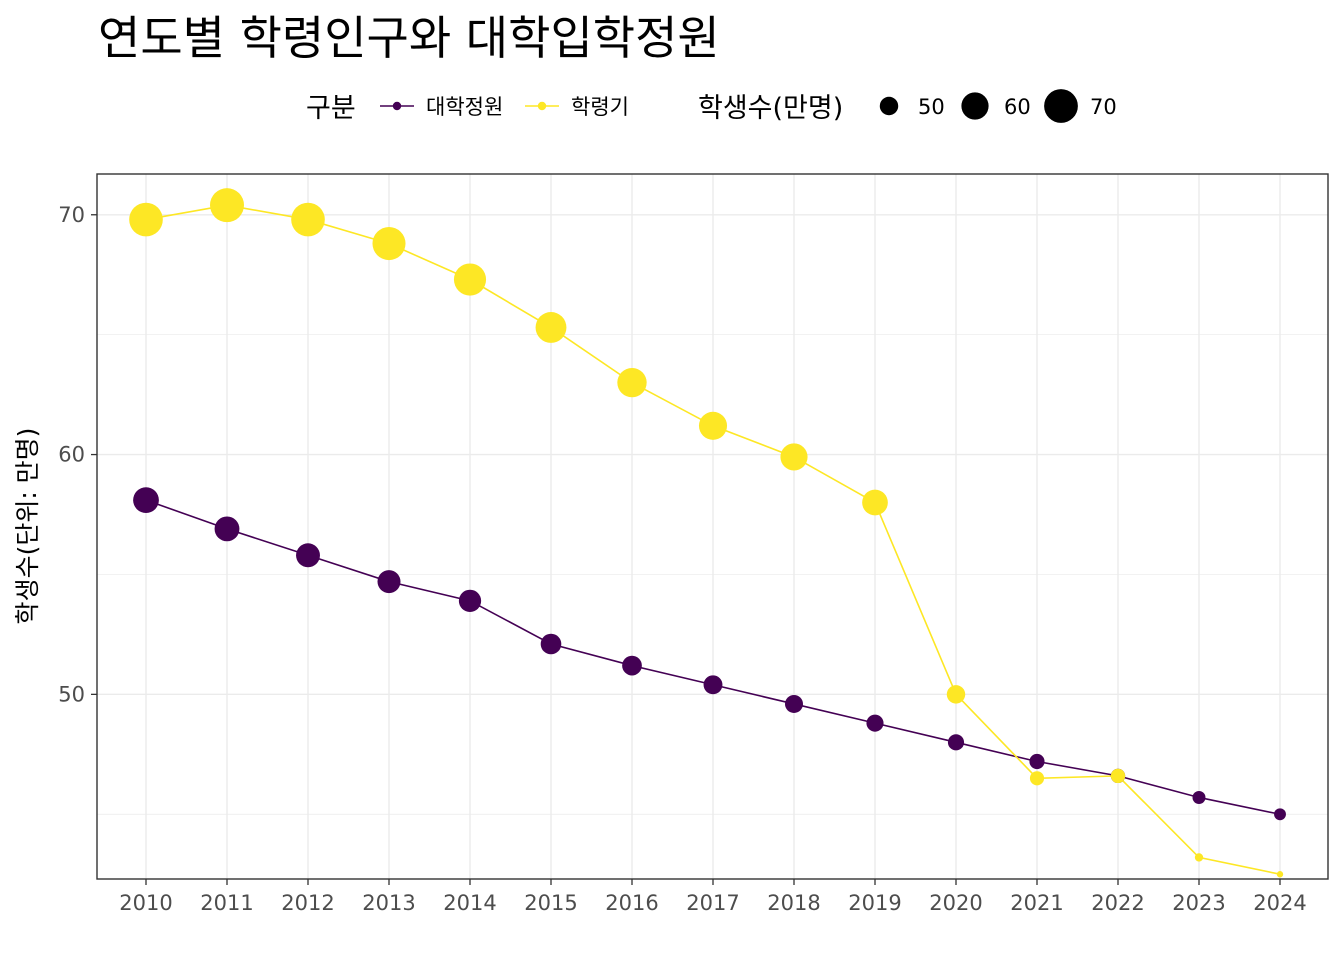  I want to click on y-axis-title: 학생수(단위: 만명), so click(27, 526).